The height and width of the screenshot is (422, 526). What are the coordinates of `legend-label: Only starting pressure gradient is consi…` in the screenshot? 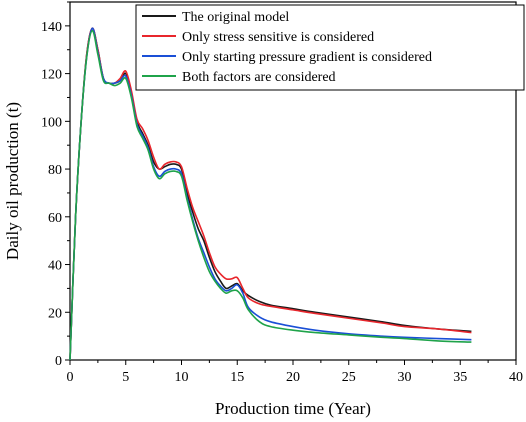 It's located at (307, 57).